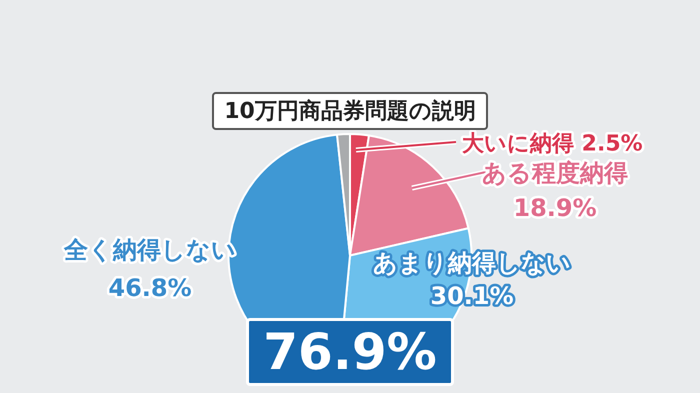  What do you see at coordinates (350, 111) in the screenshot?
I see `chart-title: 10万円商品券問題の説明` at bounding box center [350, 111].